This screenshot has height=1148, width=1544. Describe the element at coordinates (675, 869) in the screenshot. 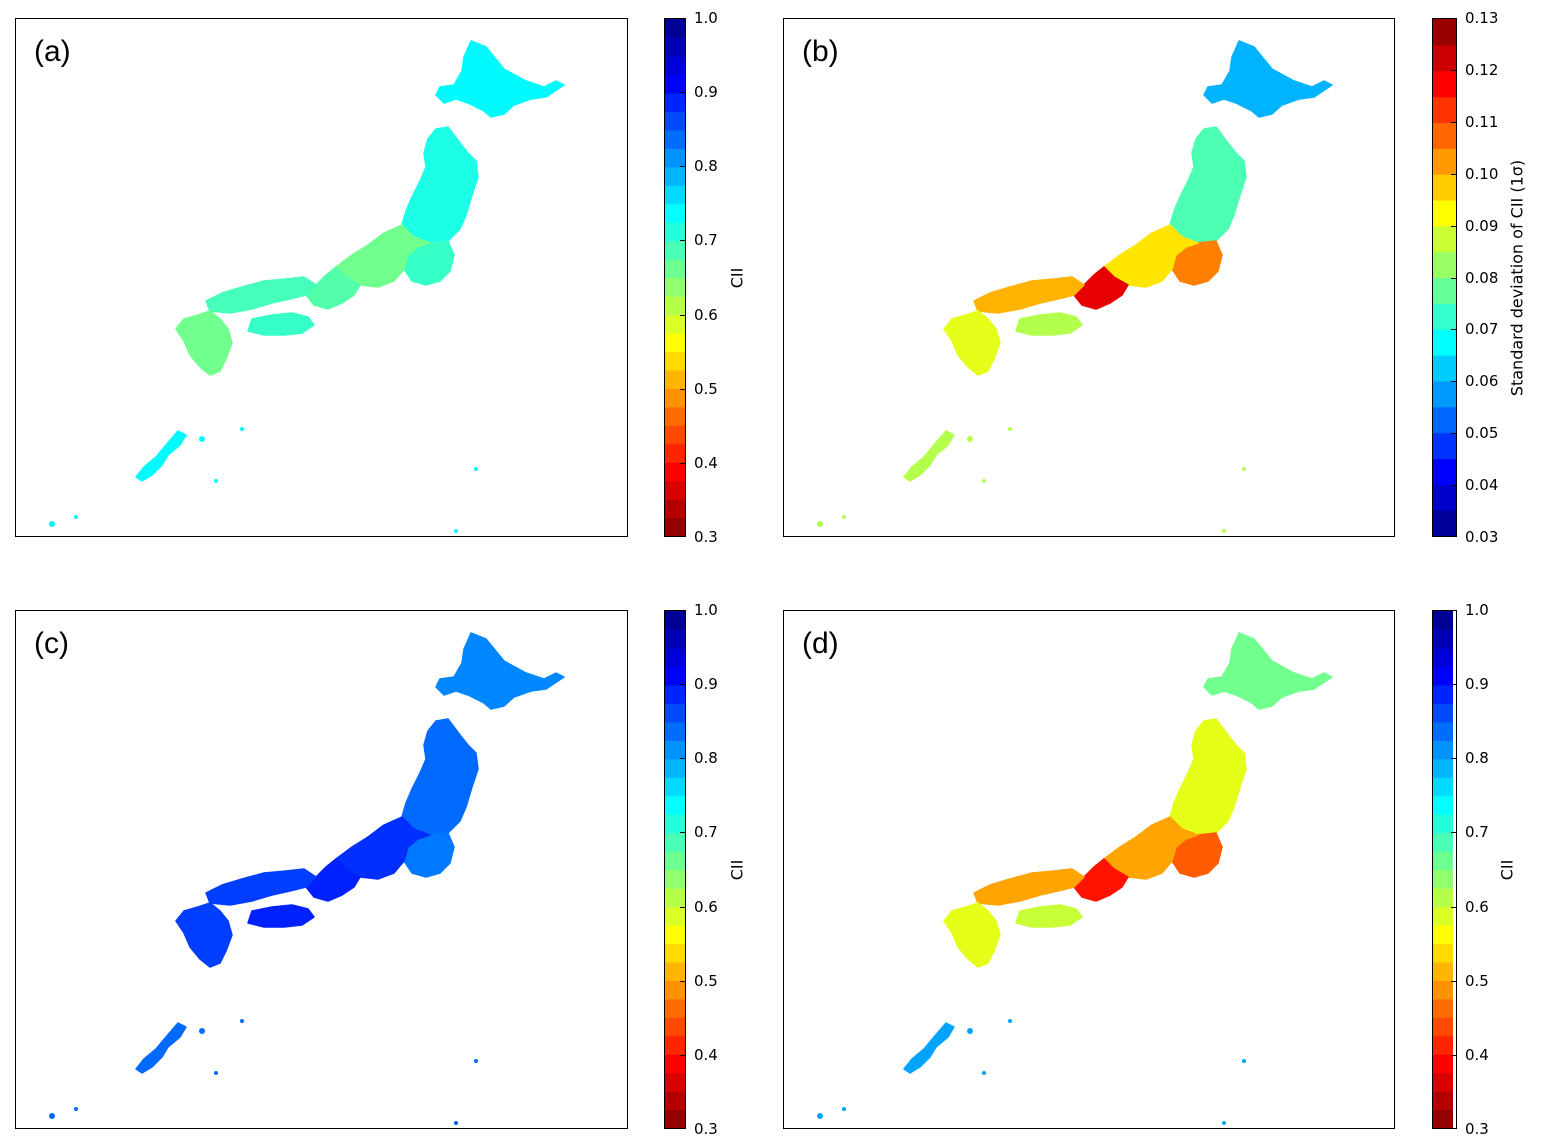

I see `colorbar-c-gradient` at that location.